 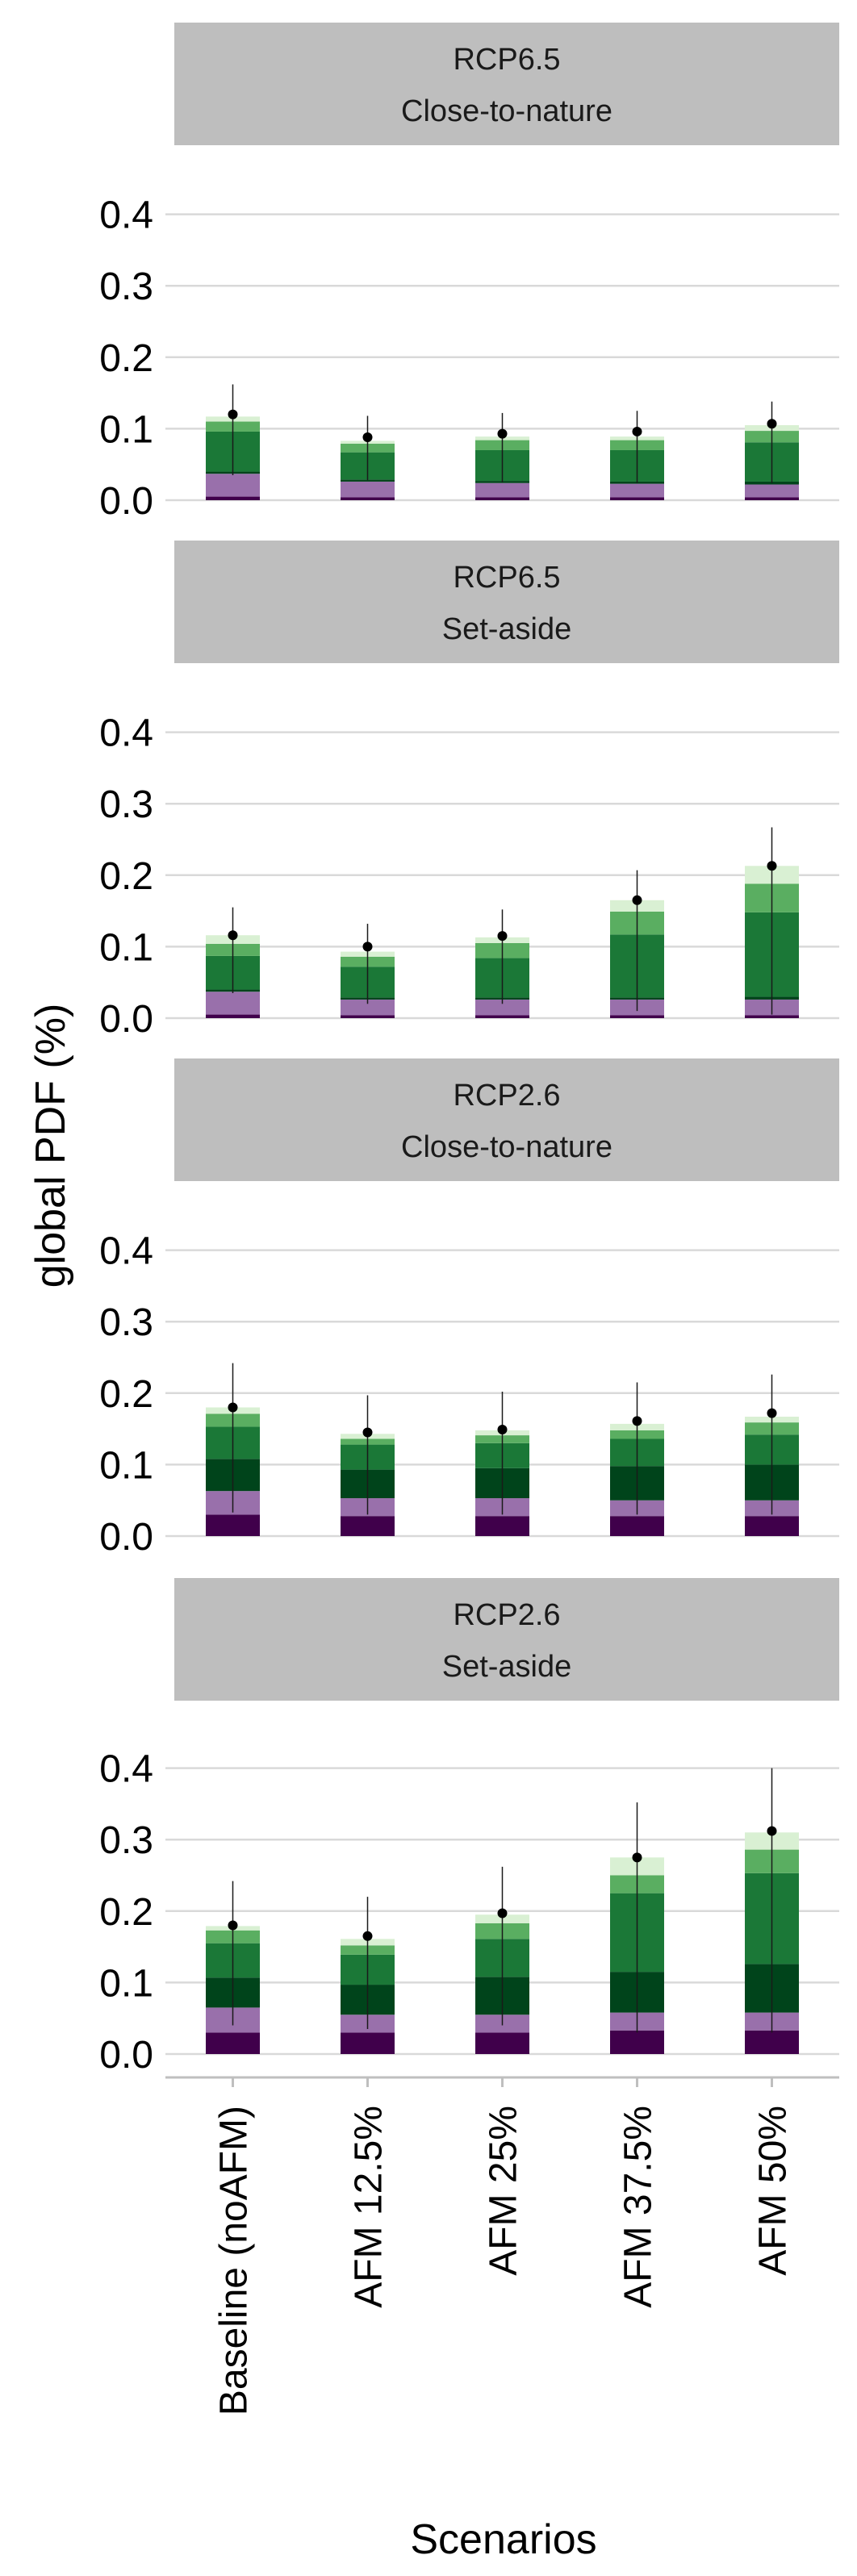 What do you see at coordinates (638, 2207) in the screenshot?
I see `x-tick-label: AFM 37.5%` at bounding box center [638, 2207].